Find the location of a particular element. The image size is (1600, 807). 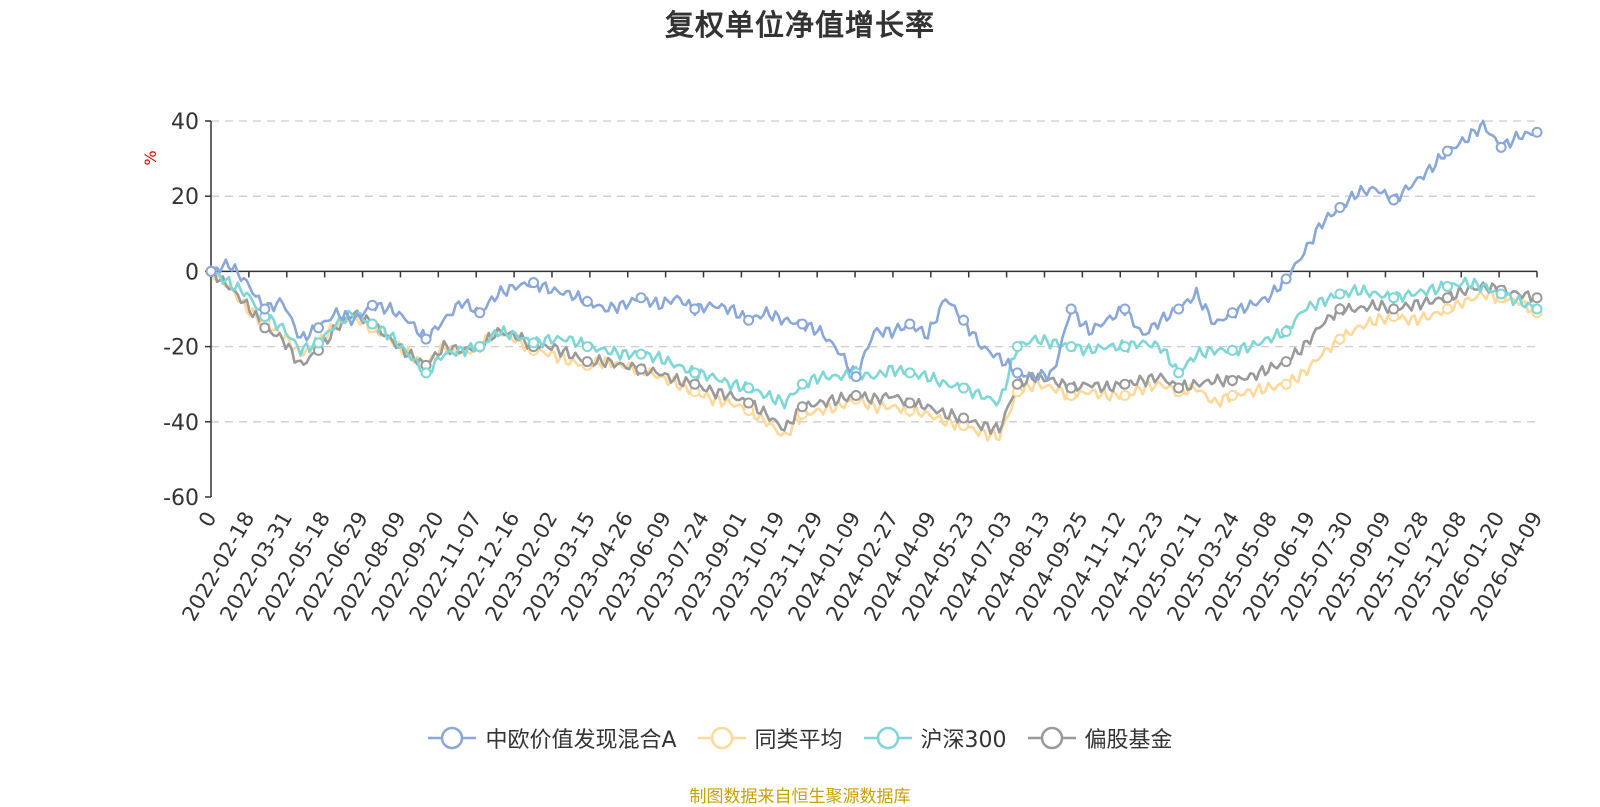

legend-label: 偏股基金 is located at coordinates (1128, 740).